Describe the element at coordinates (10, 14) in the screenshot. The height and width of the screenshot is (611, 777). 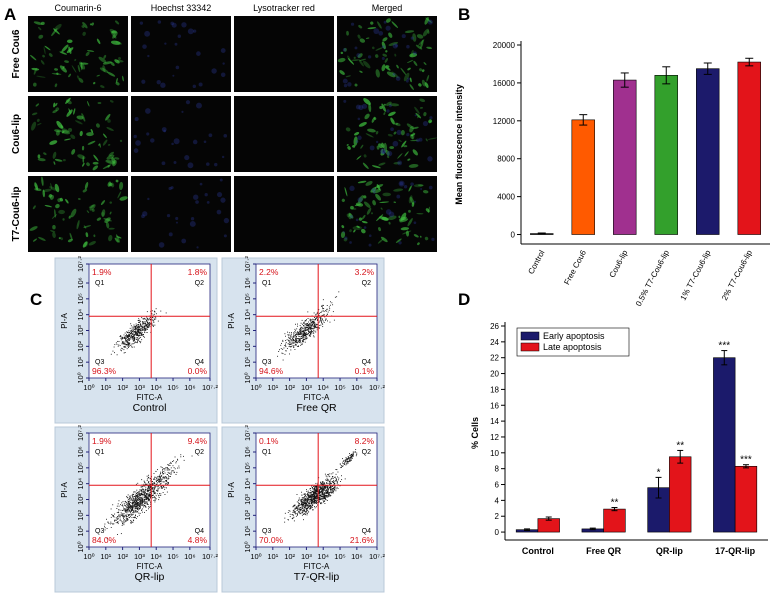
I see `panel-label: A` at that location.